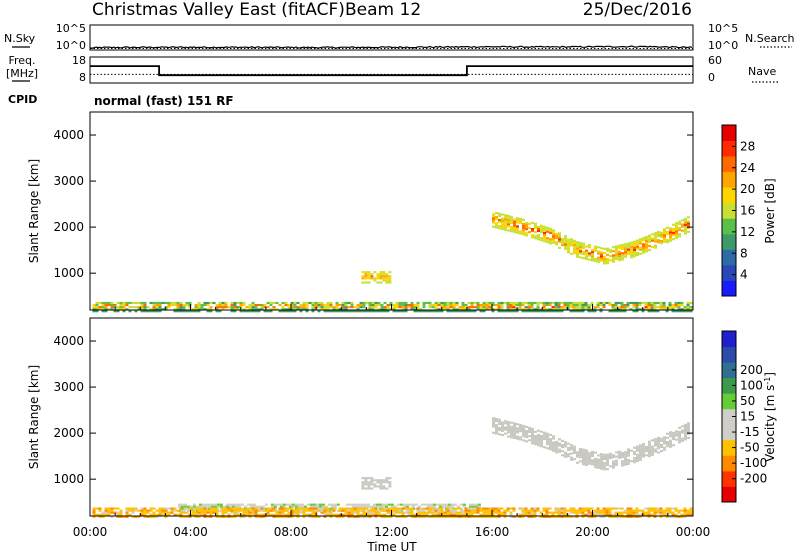 This screenshot has height=554, width=800. What do you see at coordinates (291, 532) in the screenshot?
I see `x-tick-label: 08:00` at bounding box center [291, 532].